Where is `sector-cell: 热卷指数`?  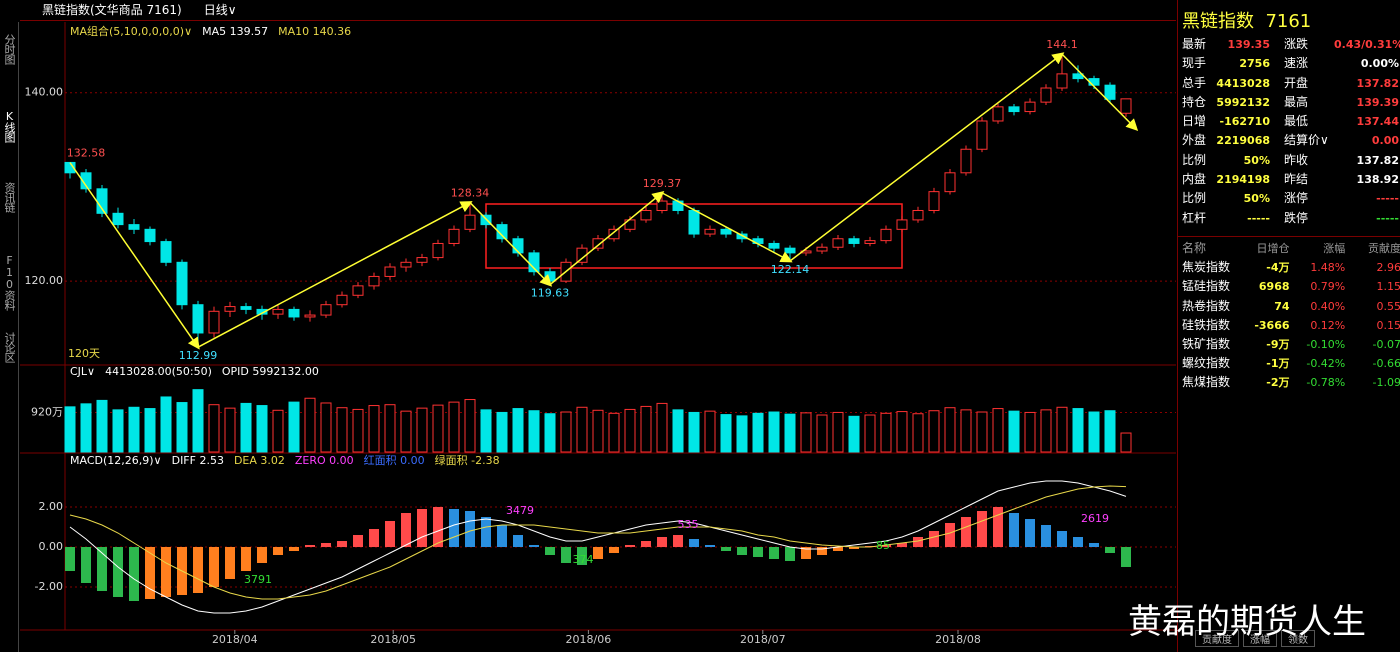
sector-cell: 热卷指数 is located at coordinates (1206, 305).